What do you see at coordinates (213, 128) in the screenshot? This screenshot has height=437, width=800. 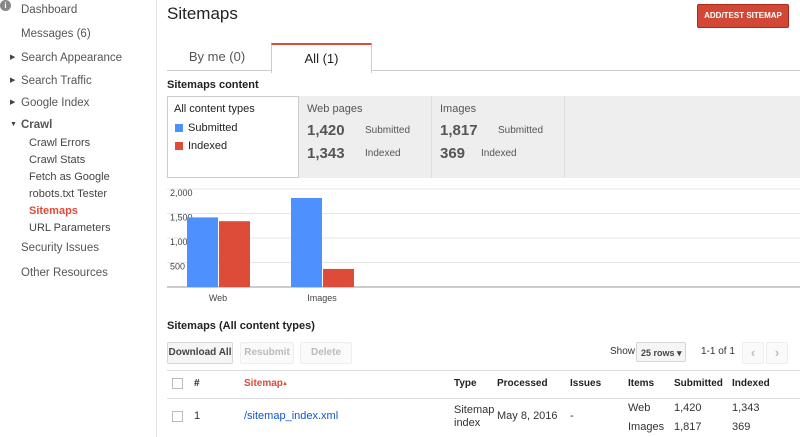 I see `legend-label: Submitted` at bounding box center [213, 128].